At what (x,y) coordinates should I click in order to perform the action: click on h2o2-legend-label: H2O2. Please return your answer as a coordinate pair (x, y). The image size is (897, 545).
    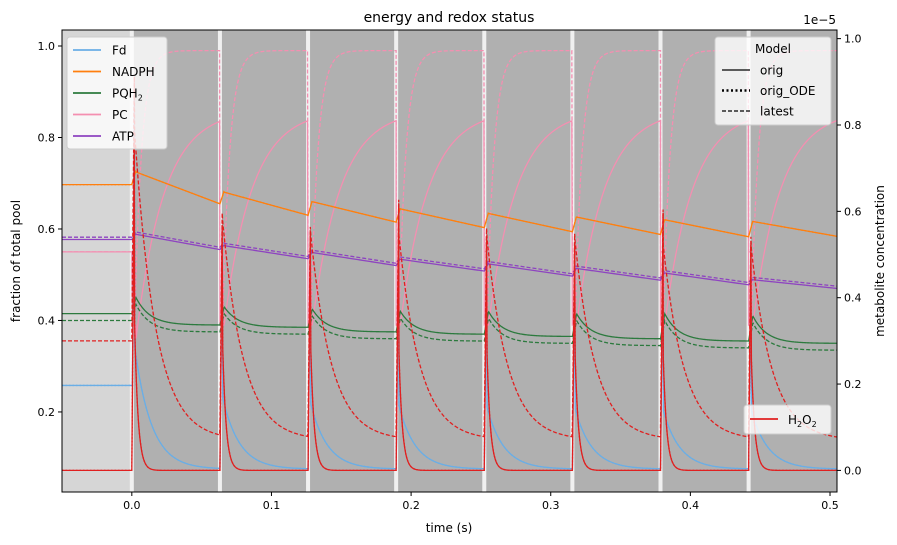
    Looking at the image, I should click on (802, 421).